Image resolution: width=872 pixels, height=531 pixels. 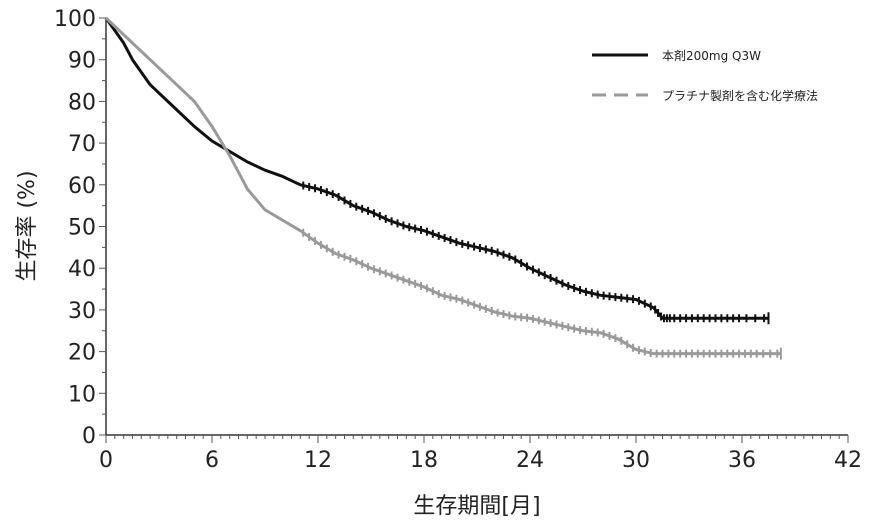 What do you see at coordinates (424, 460) in the screenshot?
I see `x-tick-label: 18` at bounding box center [424, 460].